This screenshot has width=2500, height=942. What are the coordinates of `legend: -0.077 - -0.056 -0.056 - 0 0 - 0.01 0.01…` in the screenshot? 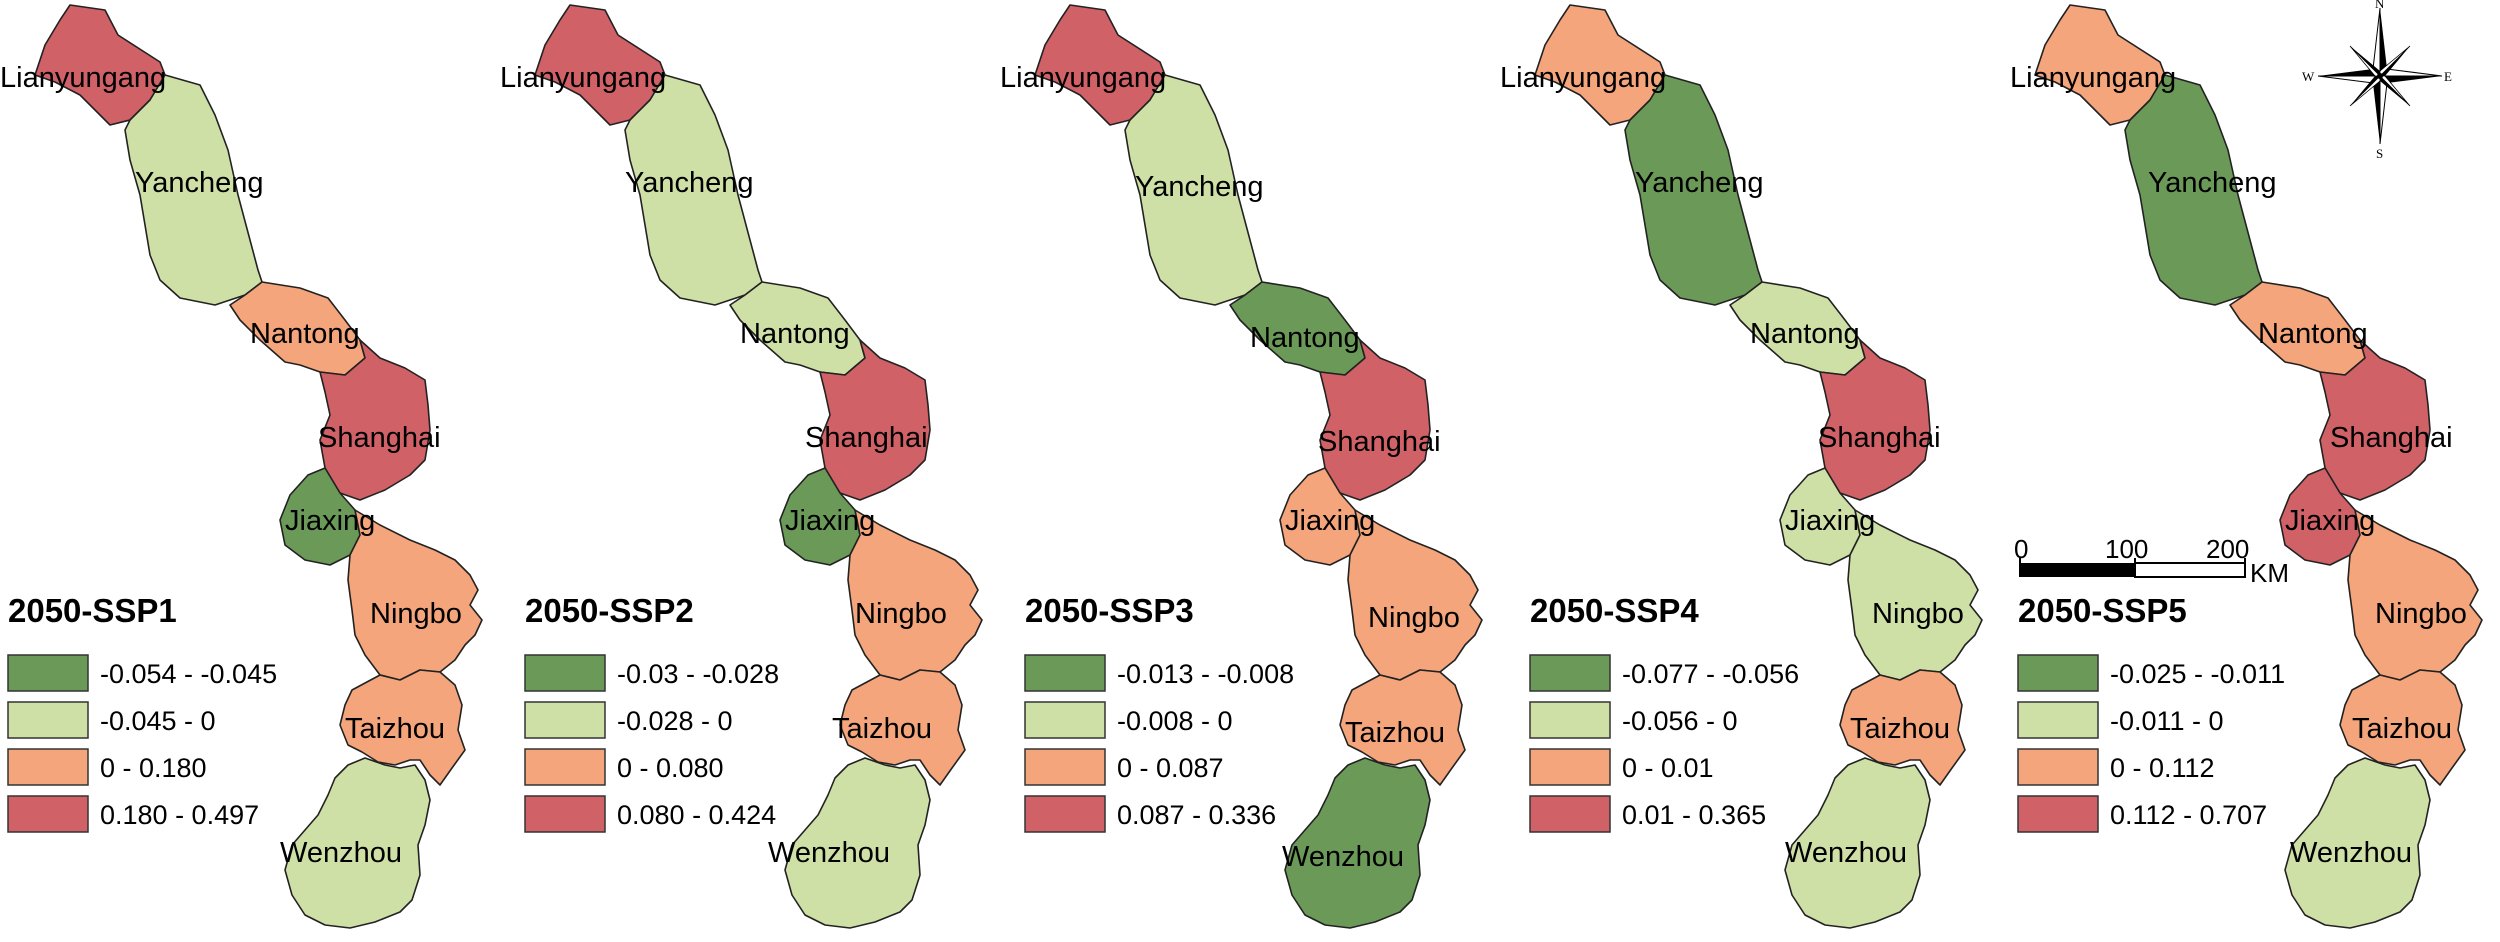 It's located at (1664, 743).